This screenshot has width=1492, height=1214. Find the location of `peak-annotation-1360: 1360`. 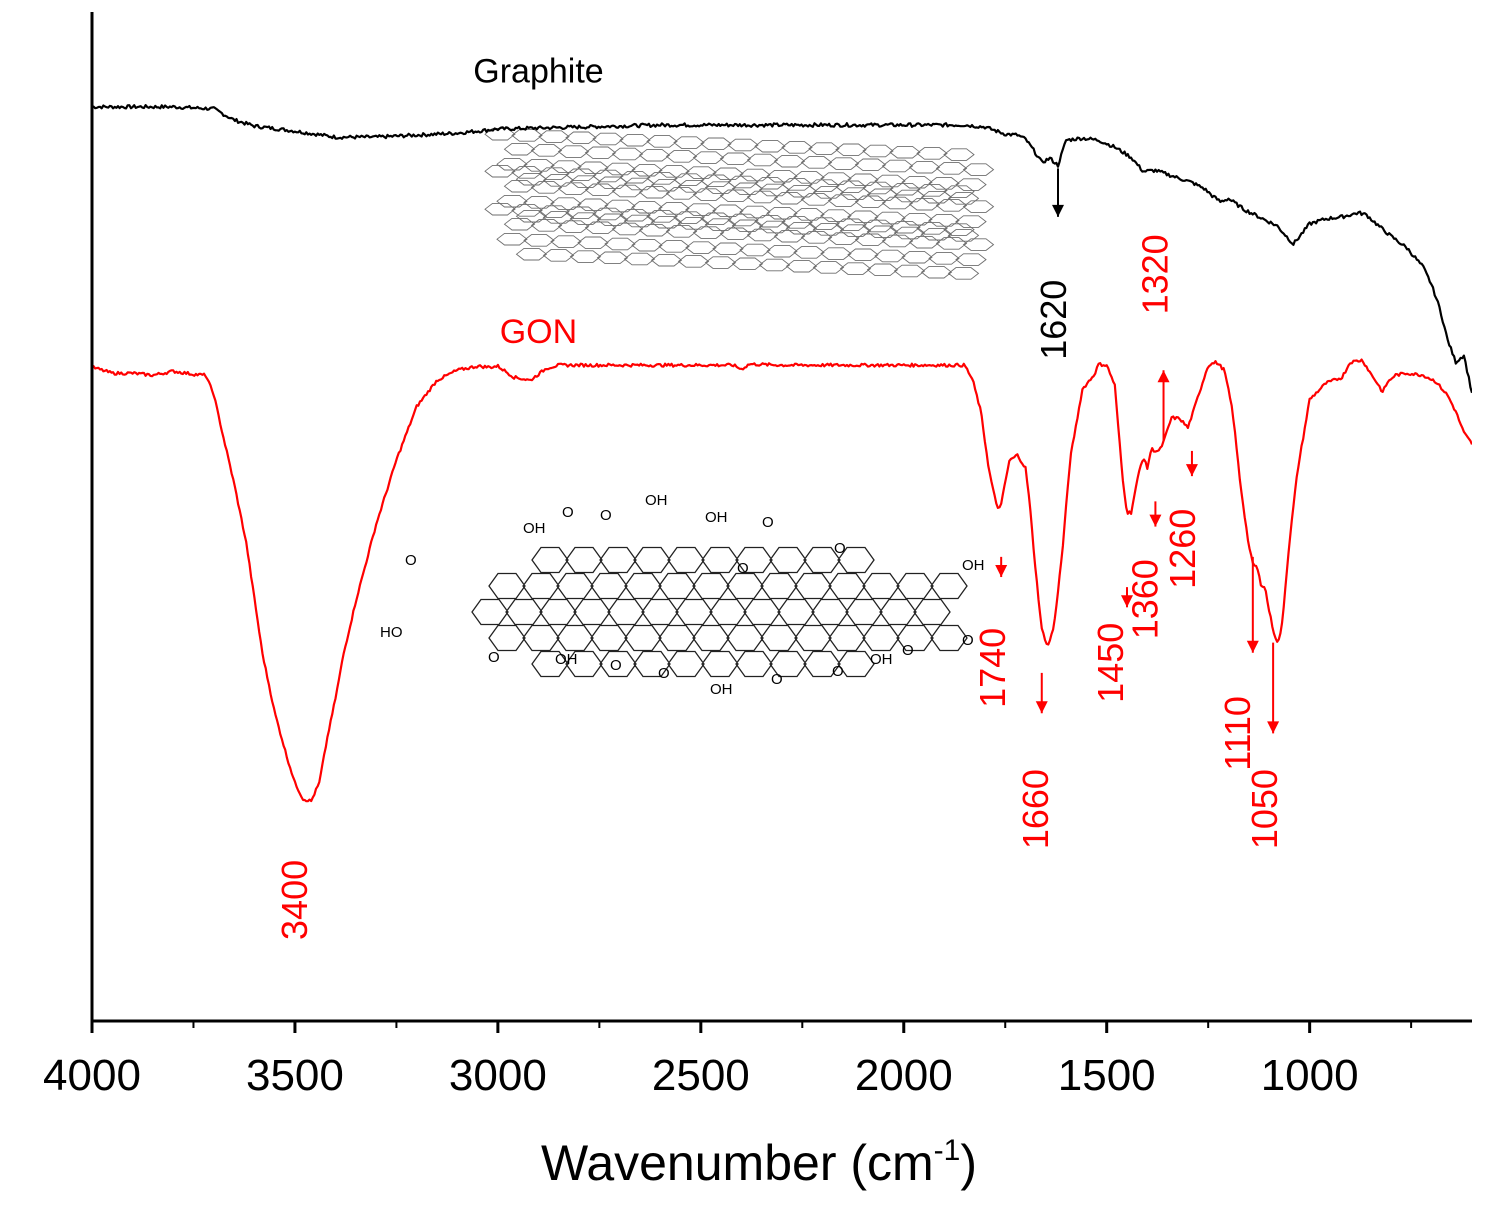

peak-annotation-1360: 1360 is located at coordinates (1144, 570).